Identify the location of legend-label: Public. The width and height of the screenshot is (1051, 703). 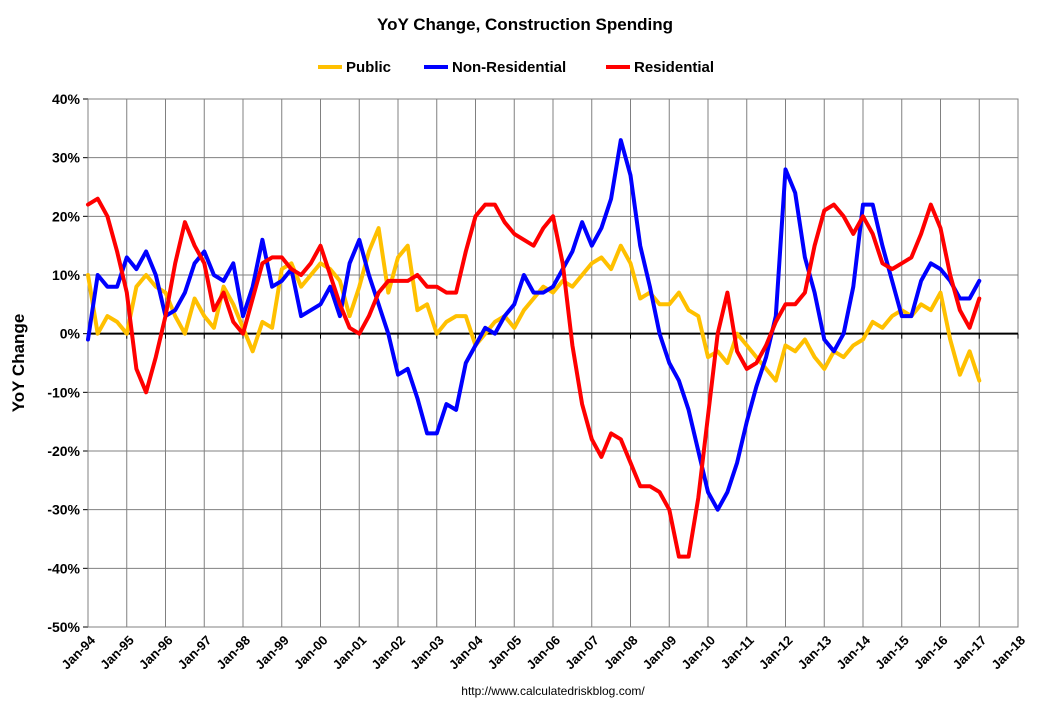
(368, 67).